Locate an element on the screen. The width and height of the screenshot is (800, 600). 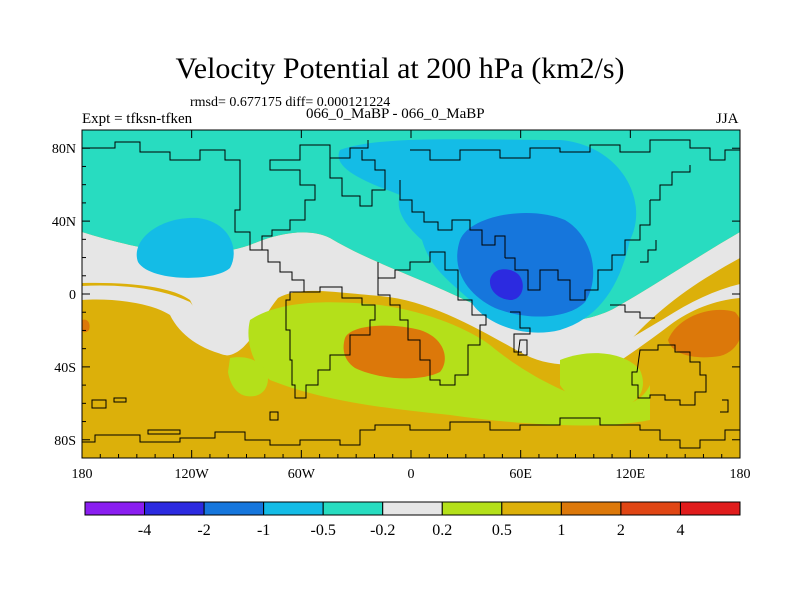
east-pacific-lobe is located at coordinates (248, 377).